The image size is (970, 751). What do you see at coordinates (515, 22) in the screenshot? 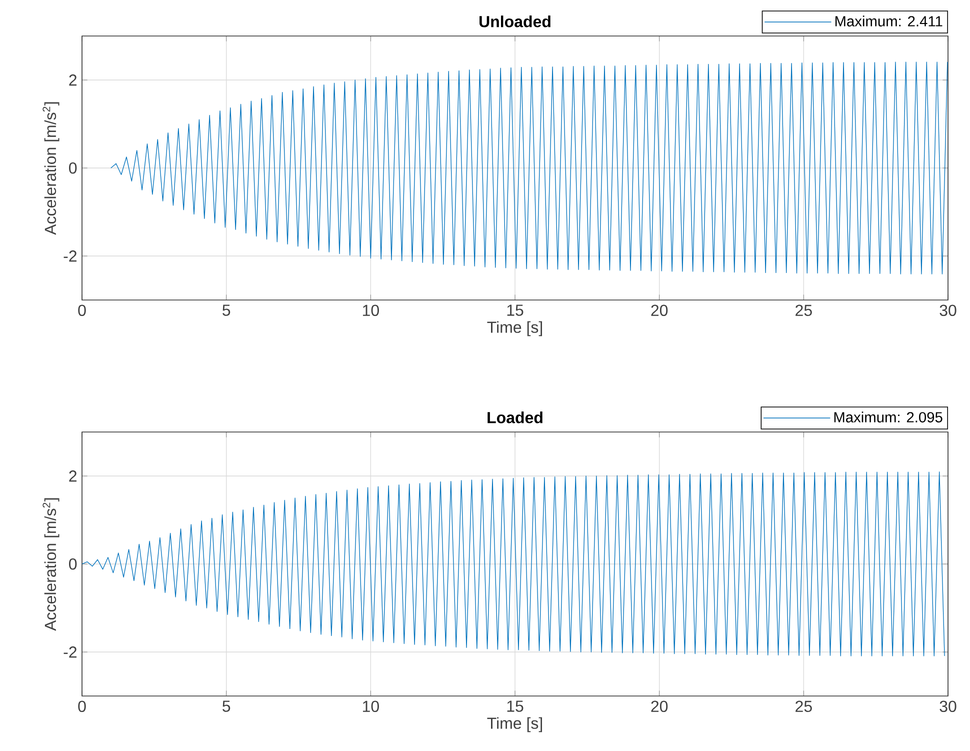
I see `chart-title: Unloaded` at bounding box center [515, 22].